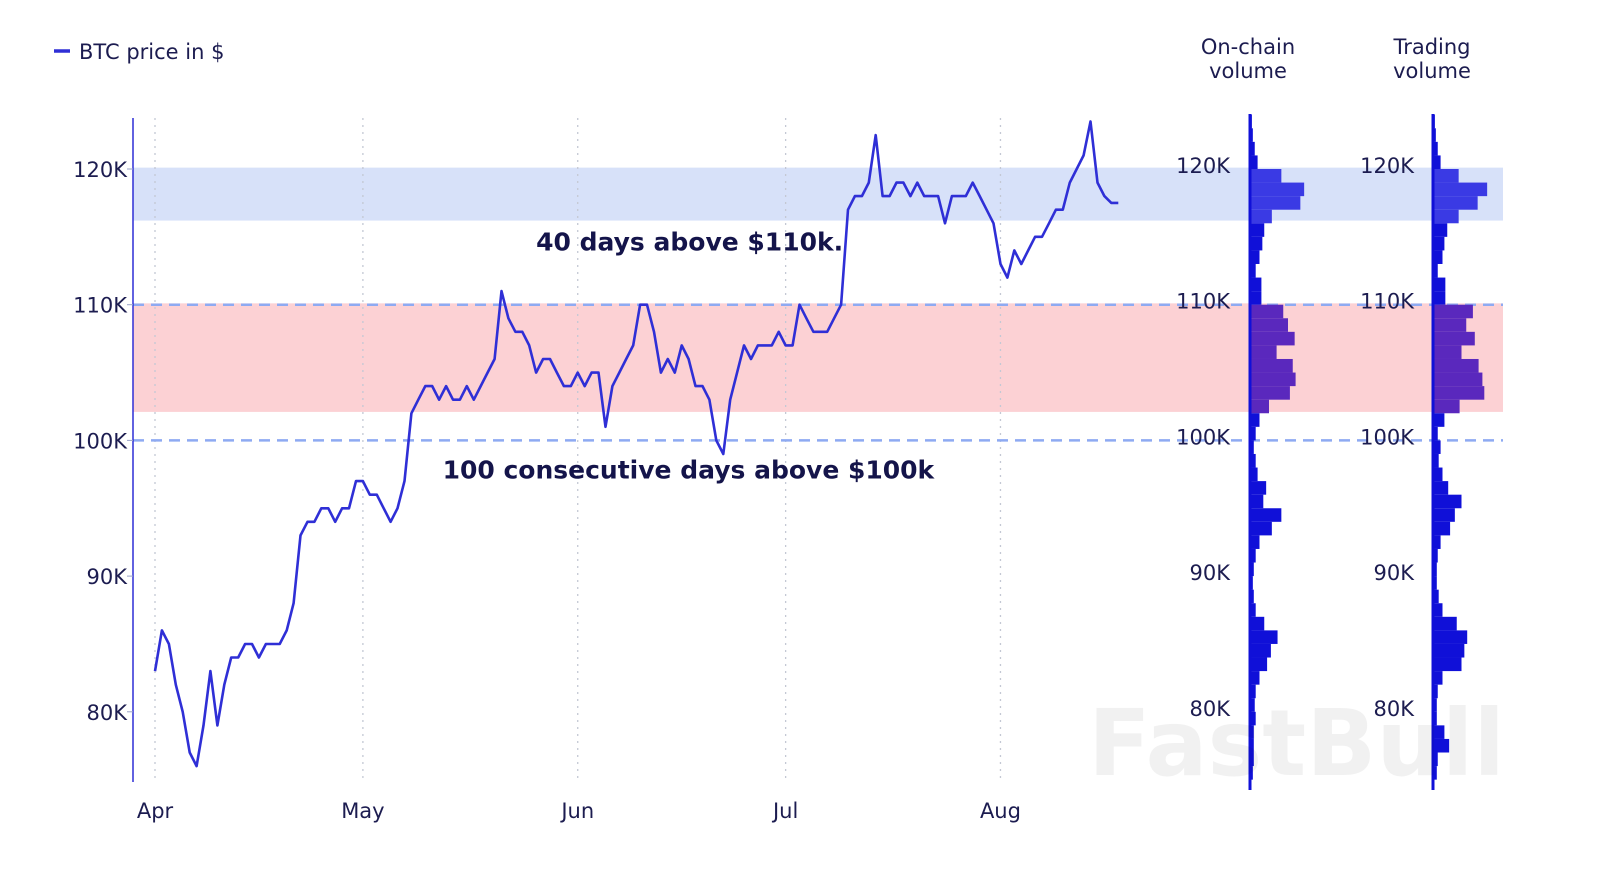 Image resolution: width=1600 pixels, height=870 pixels. I want to click on annotation-2: 100 consecutive days above $100k, so click(689, 469).